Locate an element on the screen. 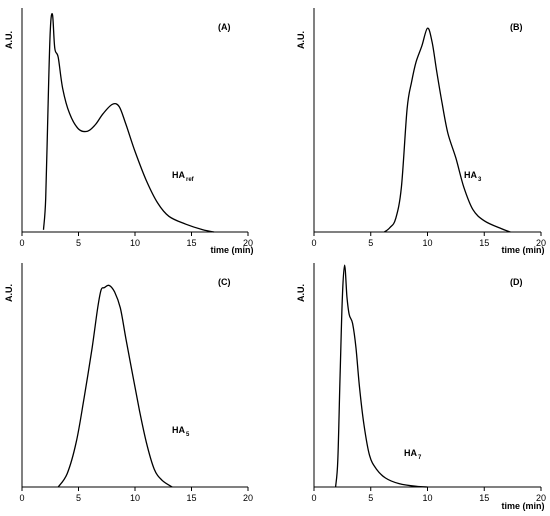  series-label-subscript: 3 is located at coordinates (480, 180).